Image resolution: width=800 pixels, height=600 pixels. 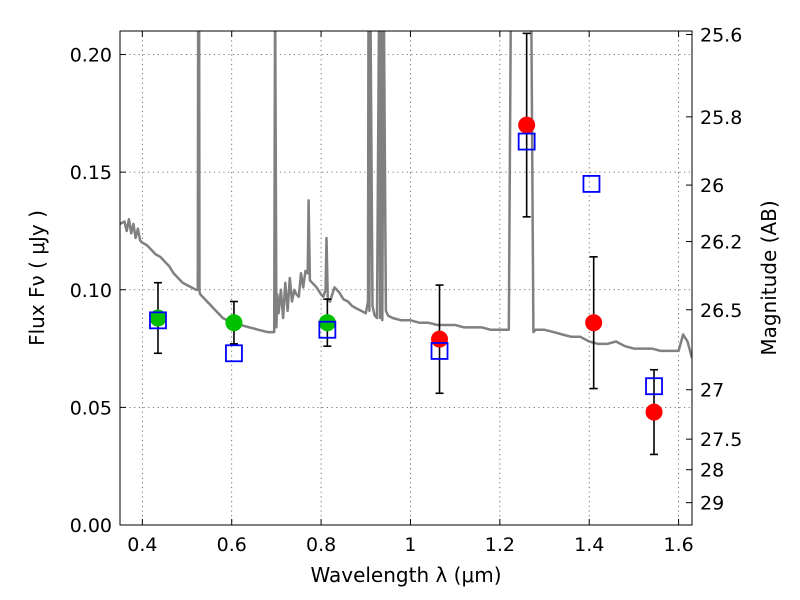 What do you see at coordinates (589, 545) in the screenshot?
I see `x-tick-label: 1.4` at bounding box center [589, 545].